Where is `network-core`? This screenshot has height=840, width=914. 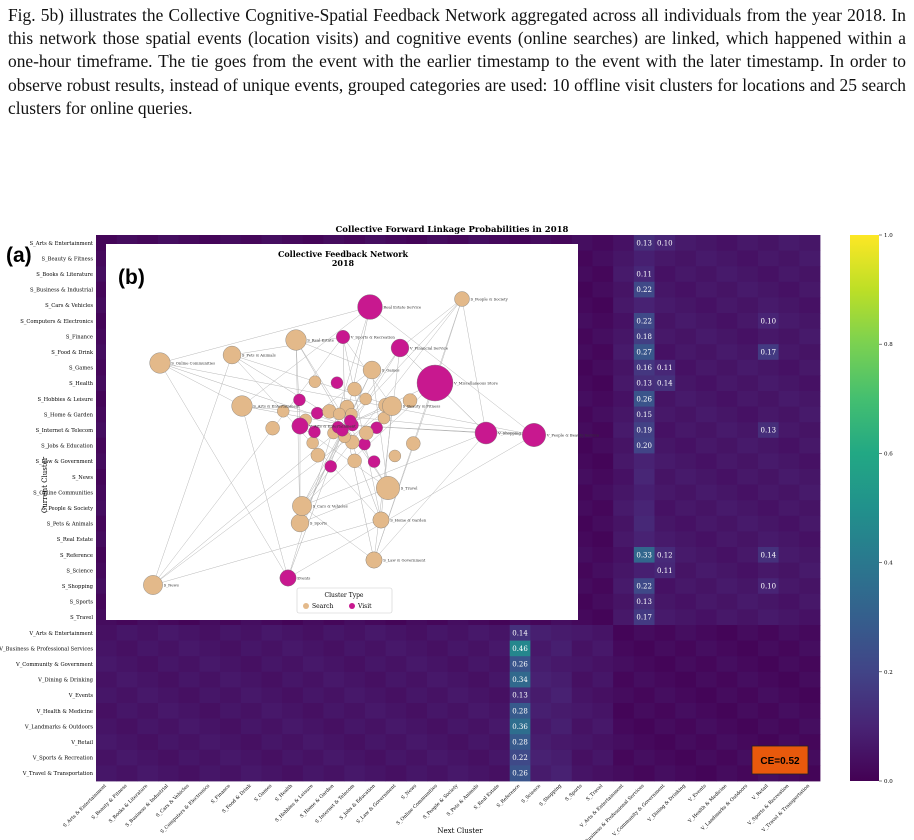
network-core is located at coordinates (343, 424).